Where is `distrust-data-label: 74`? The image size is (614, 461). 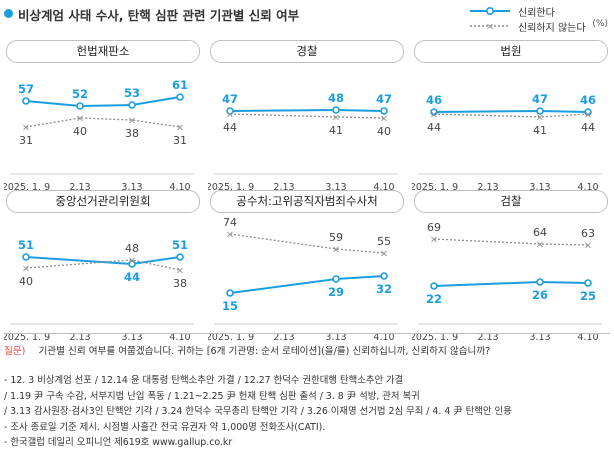 distrust-data-label: 74 is located at coordinates (230, 222).